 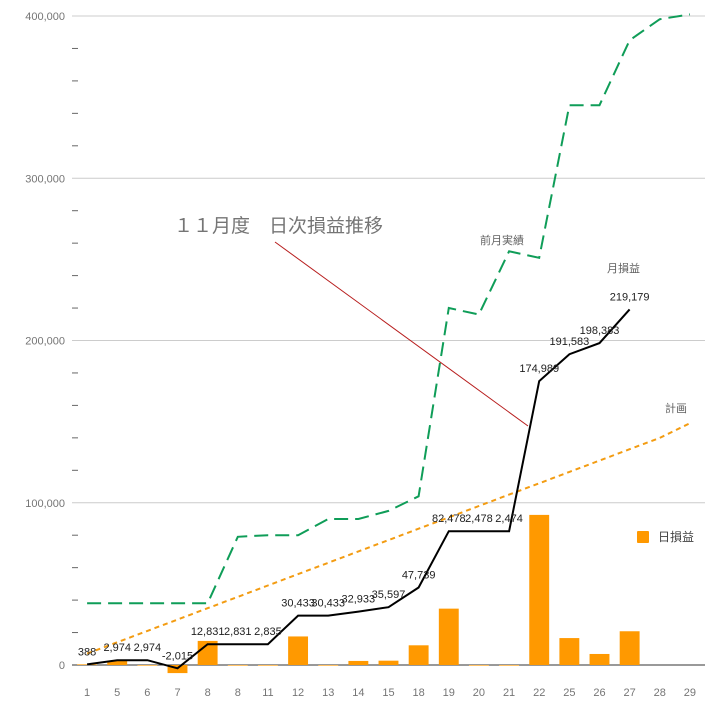 What do you see at coordinates (87, 652) in the screenshot?
I see `data-label: 388` at bounding box center [87, 652].